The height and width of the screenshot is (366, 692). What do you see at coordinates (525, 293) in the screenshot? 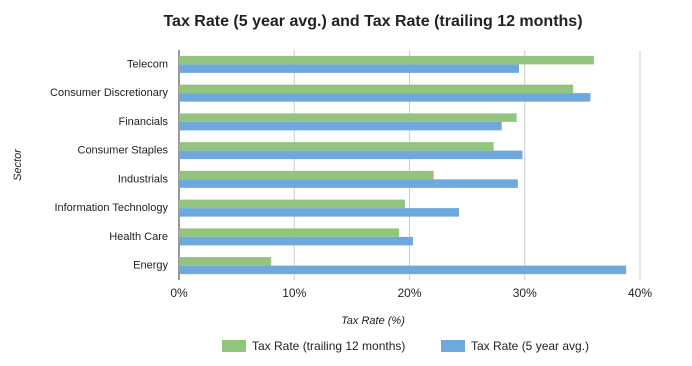
I see `x-tick-label: 30%` at bounding box center [525, 293].